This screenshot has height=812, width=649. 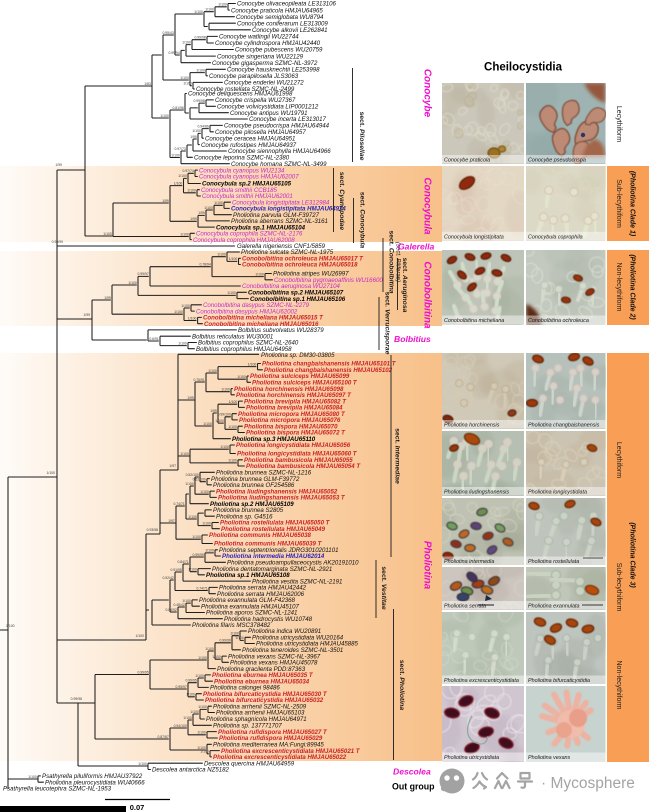 What do you see at coordinates (618, 587) in the screenshot?
I see `svg-text: Sub-lecythiform` at bounding box center [618, 587].